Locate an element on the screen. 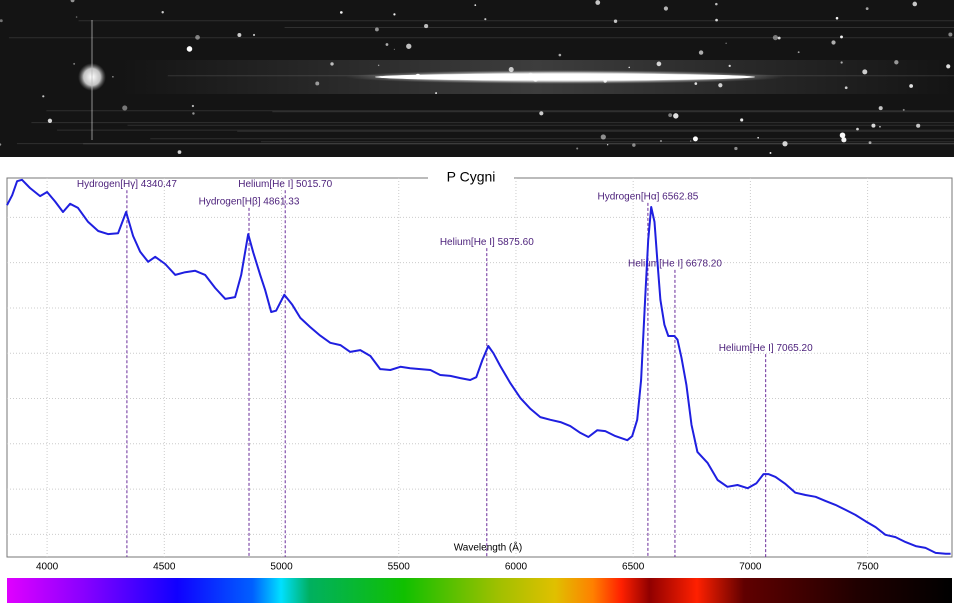 This screenshot has height=603, width=954. x-tick-label: 4000 is located at coordinates (47, 567).